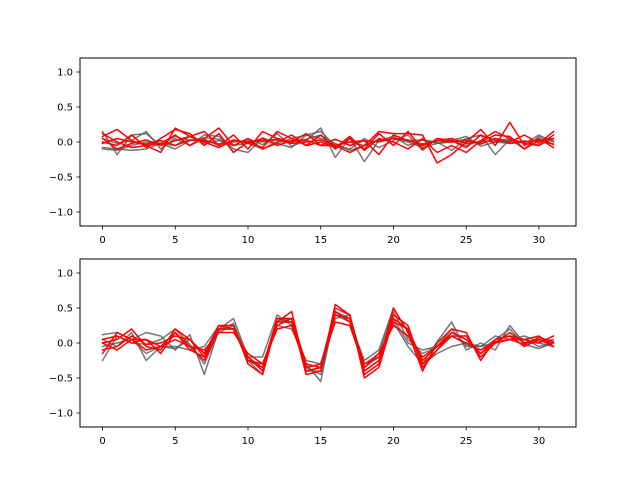 Image resolution: width=640 pixels, height=480 pixels. I want to click on x-tick-label-1-15: 15, so click(320, 240).